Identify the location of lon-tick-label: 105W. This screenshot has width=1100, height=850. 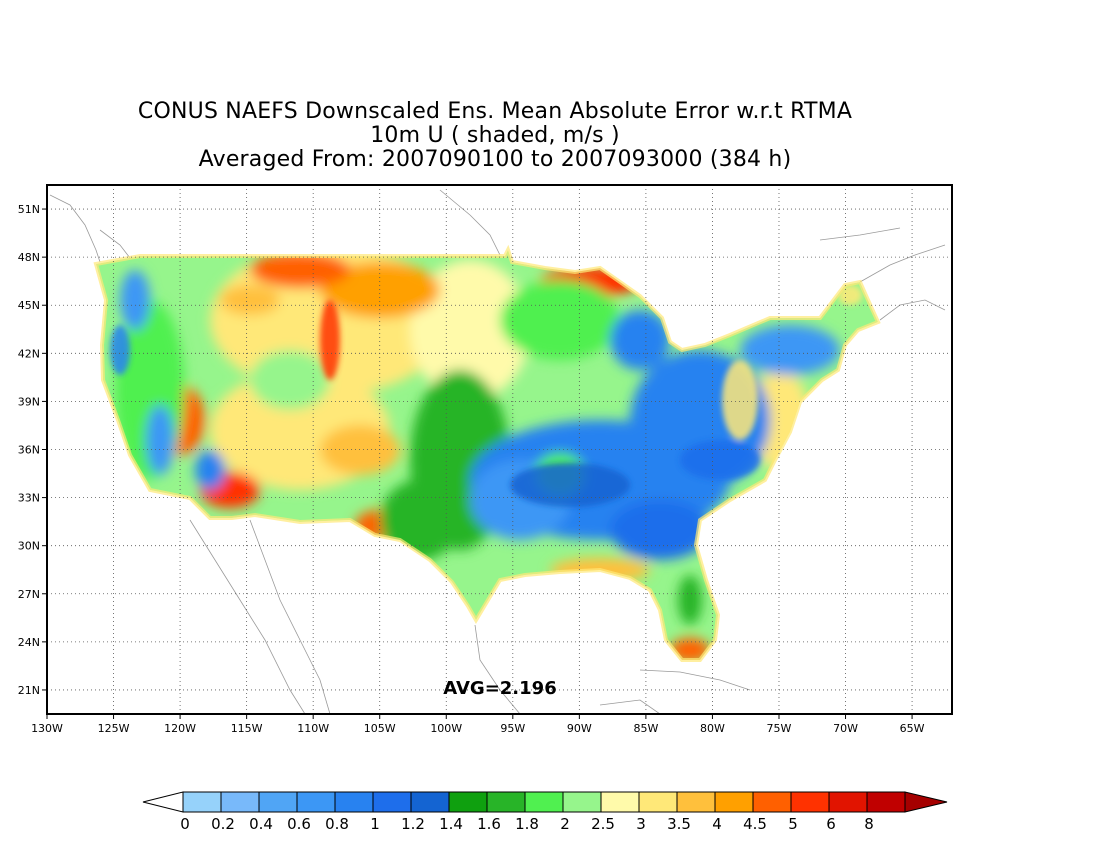
(380, 728).